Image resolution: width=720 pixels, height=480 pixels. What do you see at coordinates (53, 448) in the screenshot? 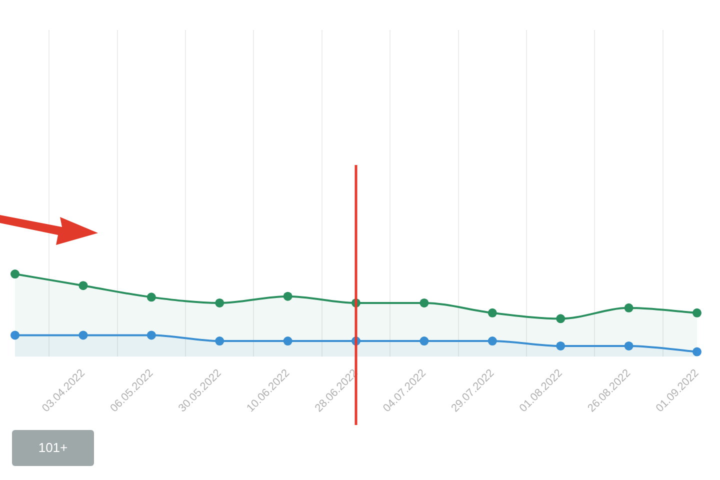
I see `text: 101+` at bounding box center [53, 448].